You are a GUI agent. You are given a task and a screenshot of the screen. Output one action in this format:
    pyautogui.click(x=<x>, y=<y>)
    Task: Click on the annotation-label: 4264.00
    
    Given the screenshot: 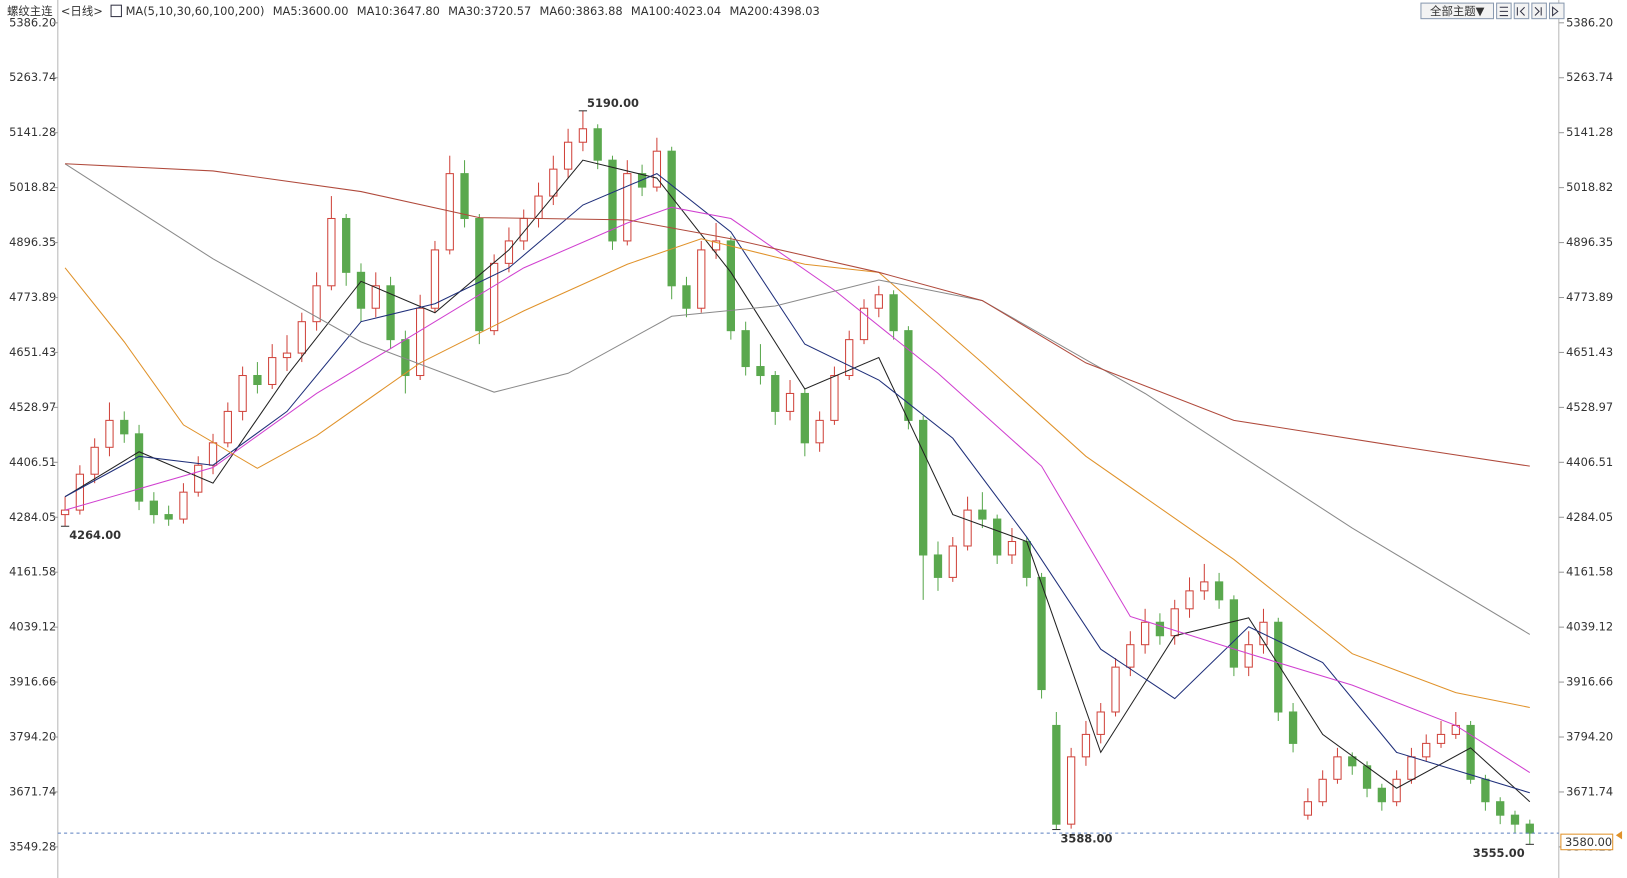 What is the action you would take?
    pyautogui.click(x=95, y=535)
    